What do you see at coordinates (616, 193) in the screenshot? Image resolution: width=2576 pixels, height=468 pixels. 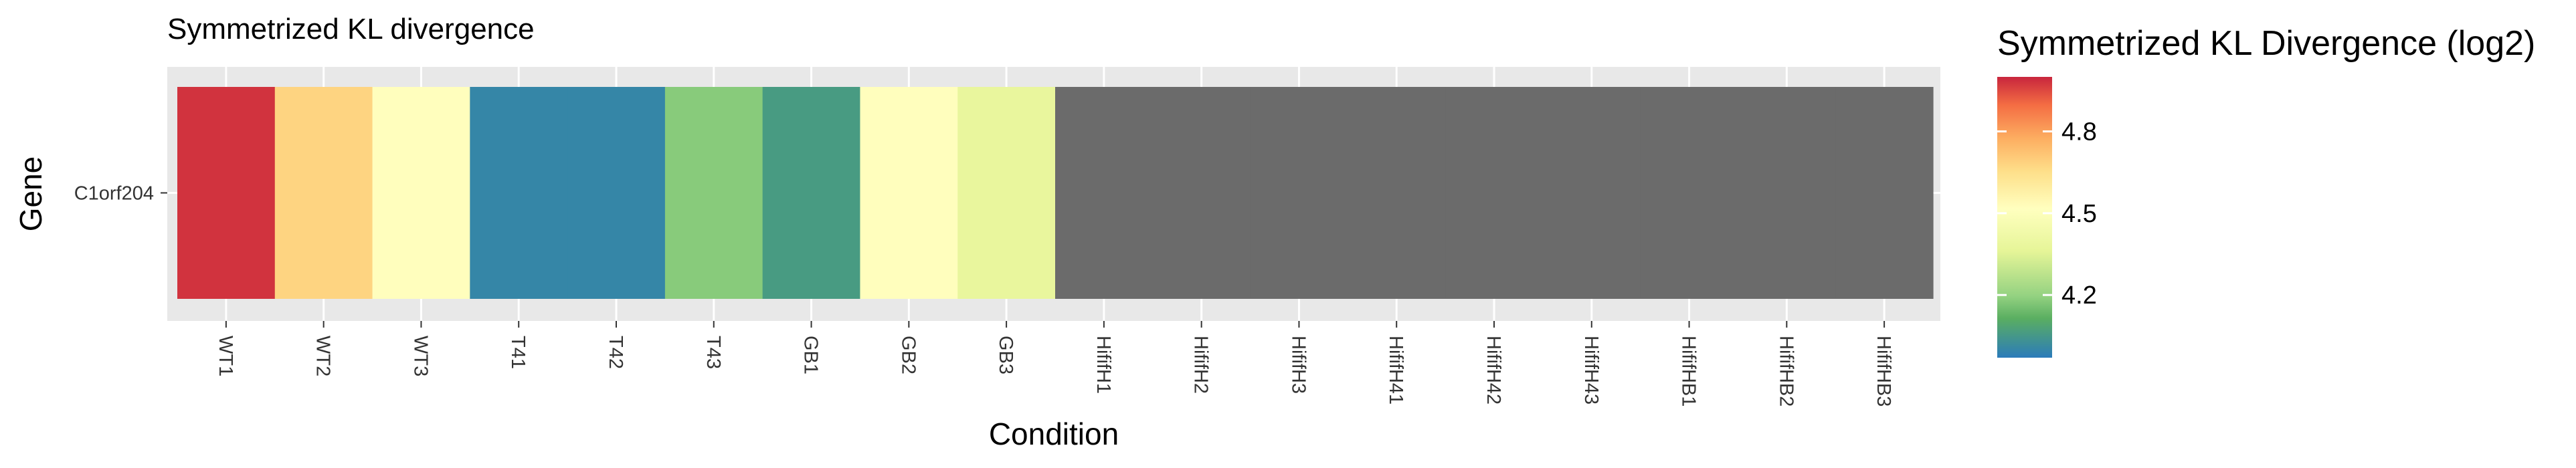 I see `heatmap-cell-T42` at bounding box center [616, 193].